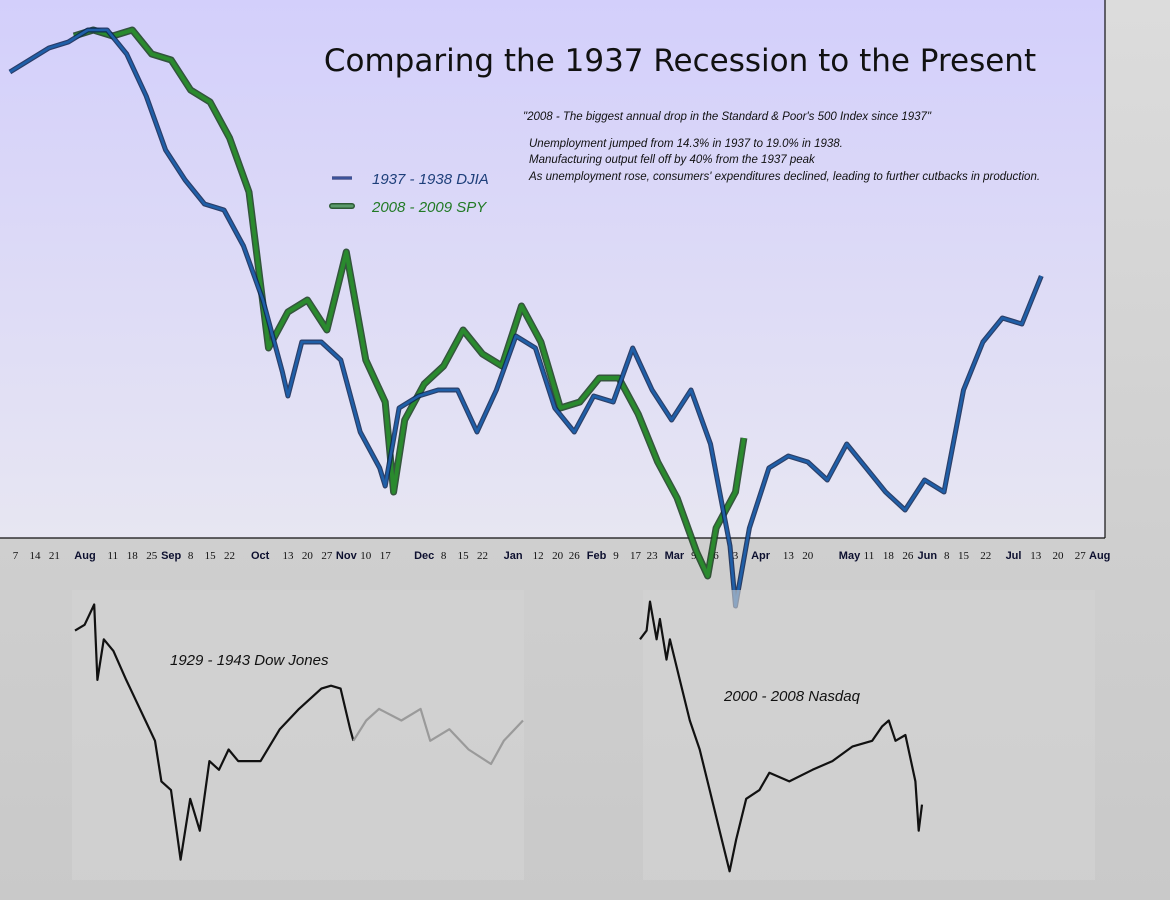  I want to click on x-tick-label: Feb, so click(597, 556).